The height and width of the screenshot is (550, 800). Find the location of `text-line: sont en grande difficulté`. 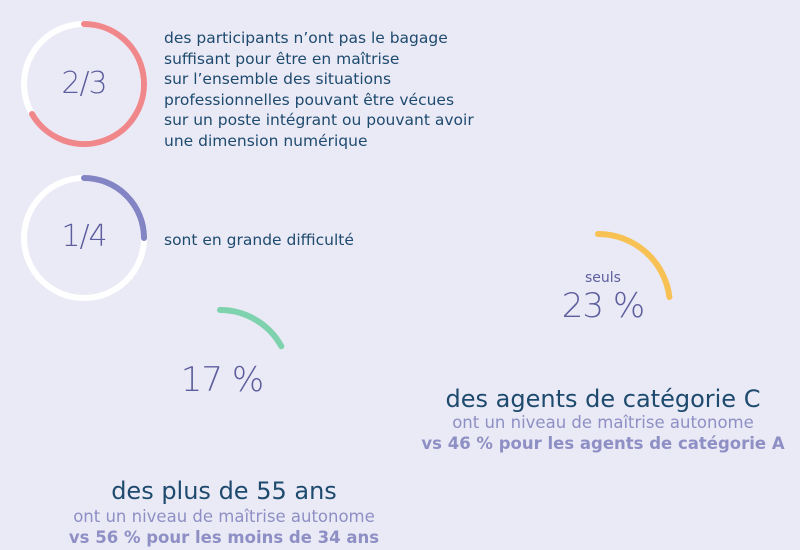

text-line: sont en grande difficulté is located at coordinates (259, 240).